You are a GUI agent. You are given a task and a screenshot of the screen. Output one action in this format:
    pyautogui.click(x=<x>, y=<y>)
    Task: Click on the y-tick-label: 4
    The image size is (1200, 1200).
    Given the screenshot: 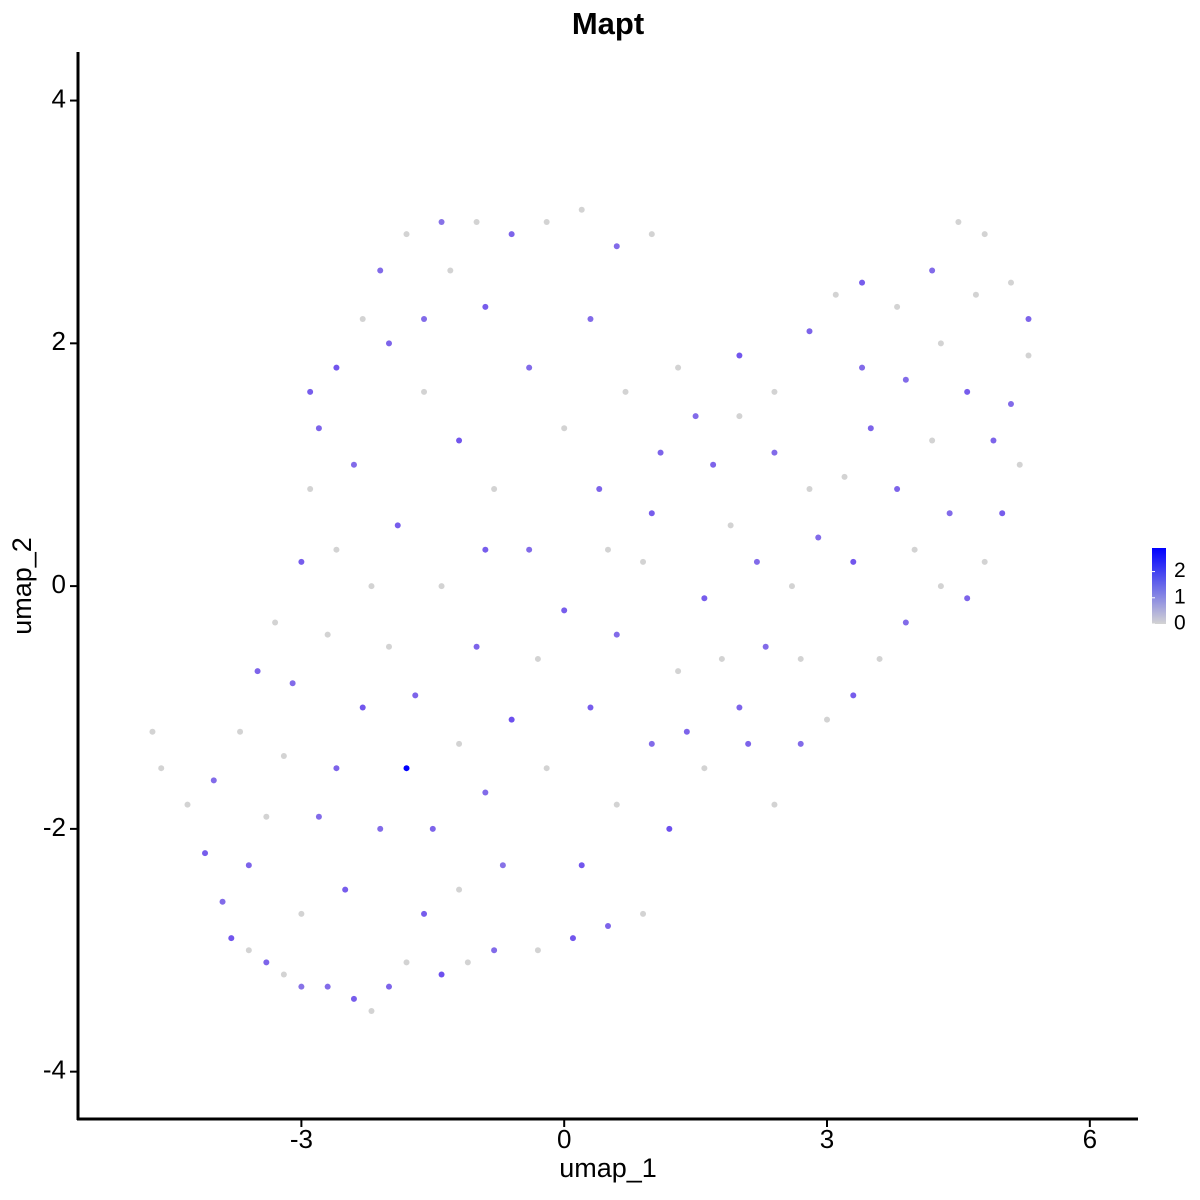 What is the action you would take?
    pyautogui.click(x=59, y=98)
    